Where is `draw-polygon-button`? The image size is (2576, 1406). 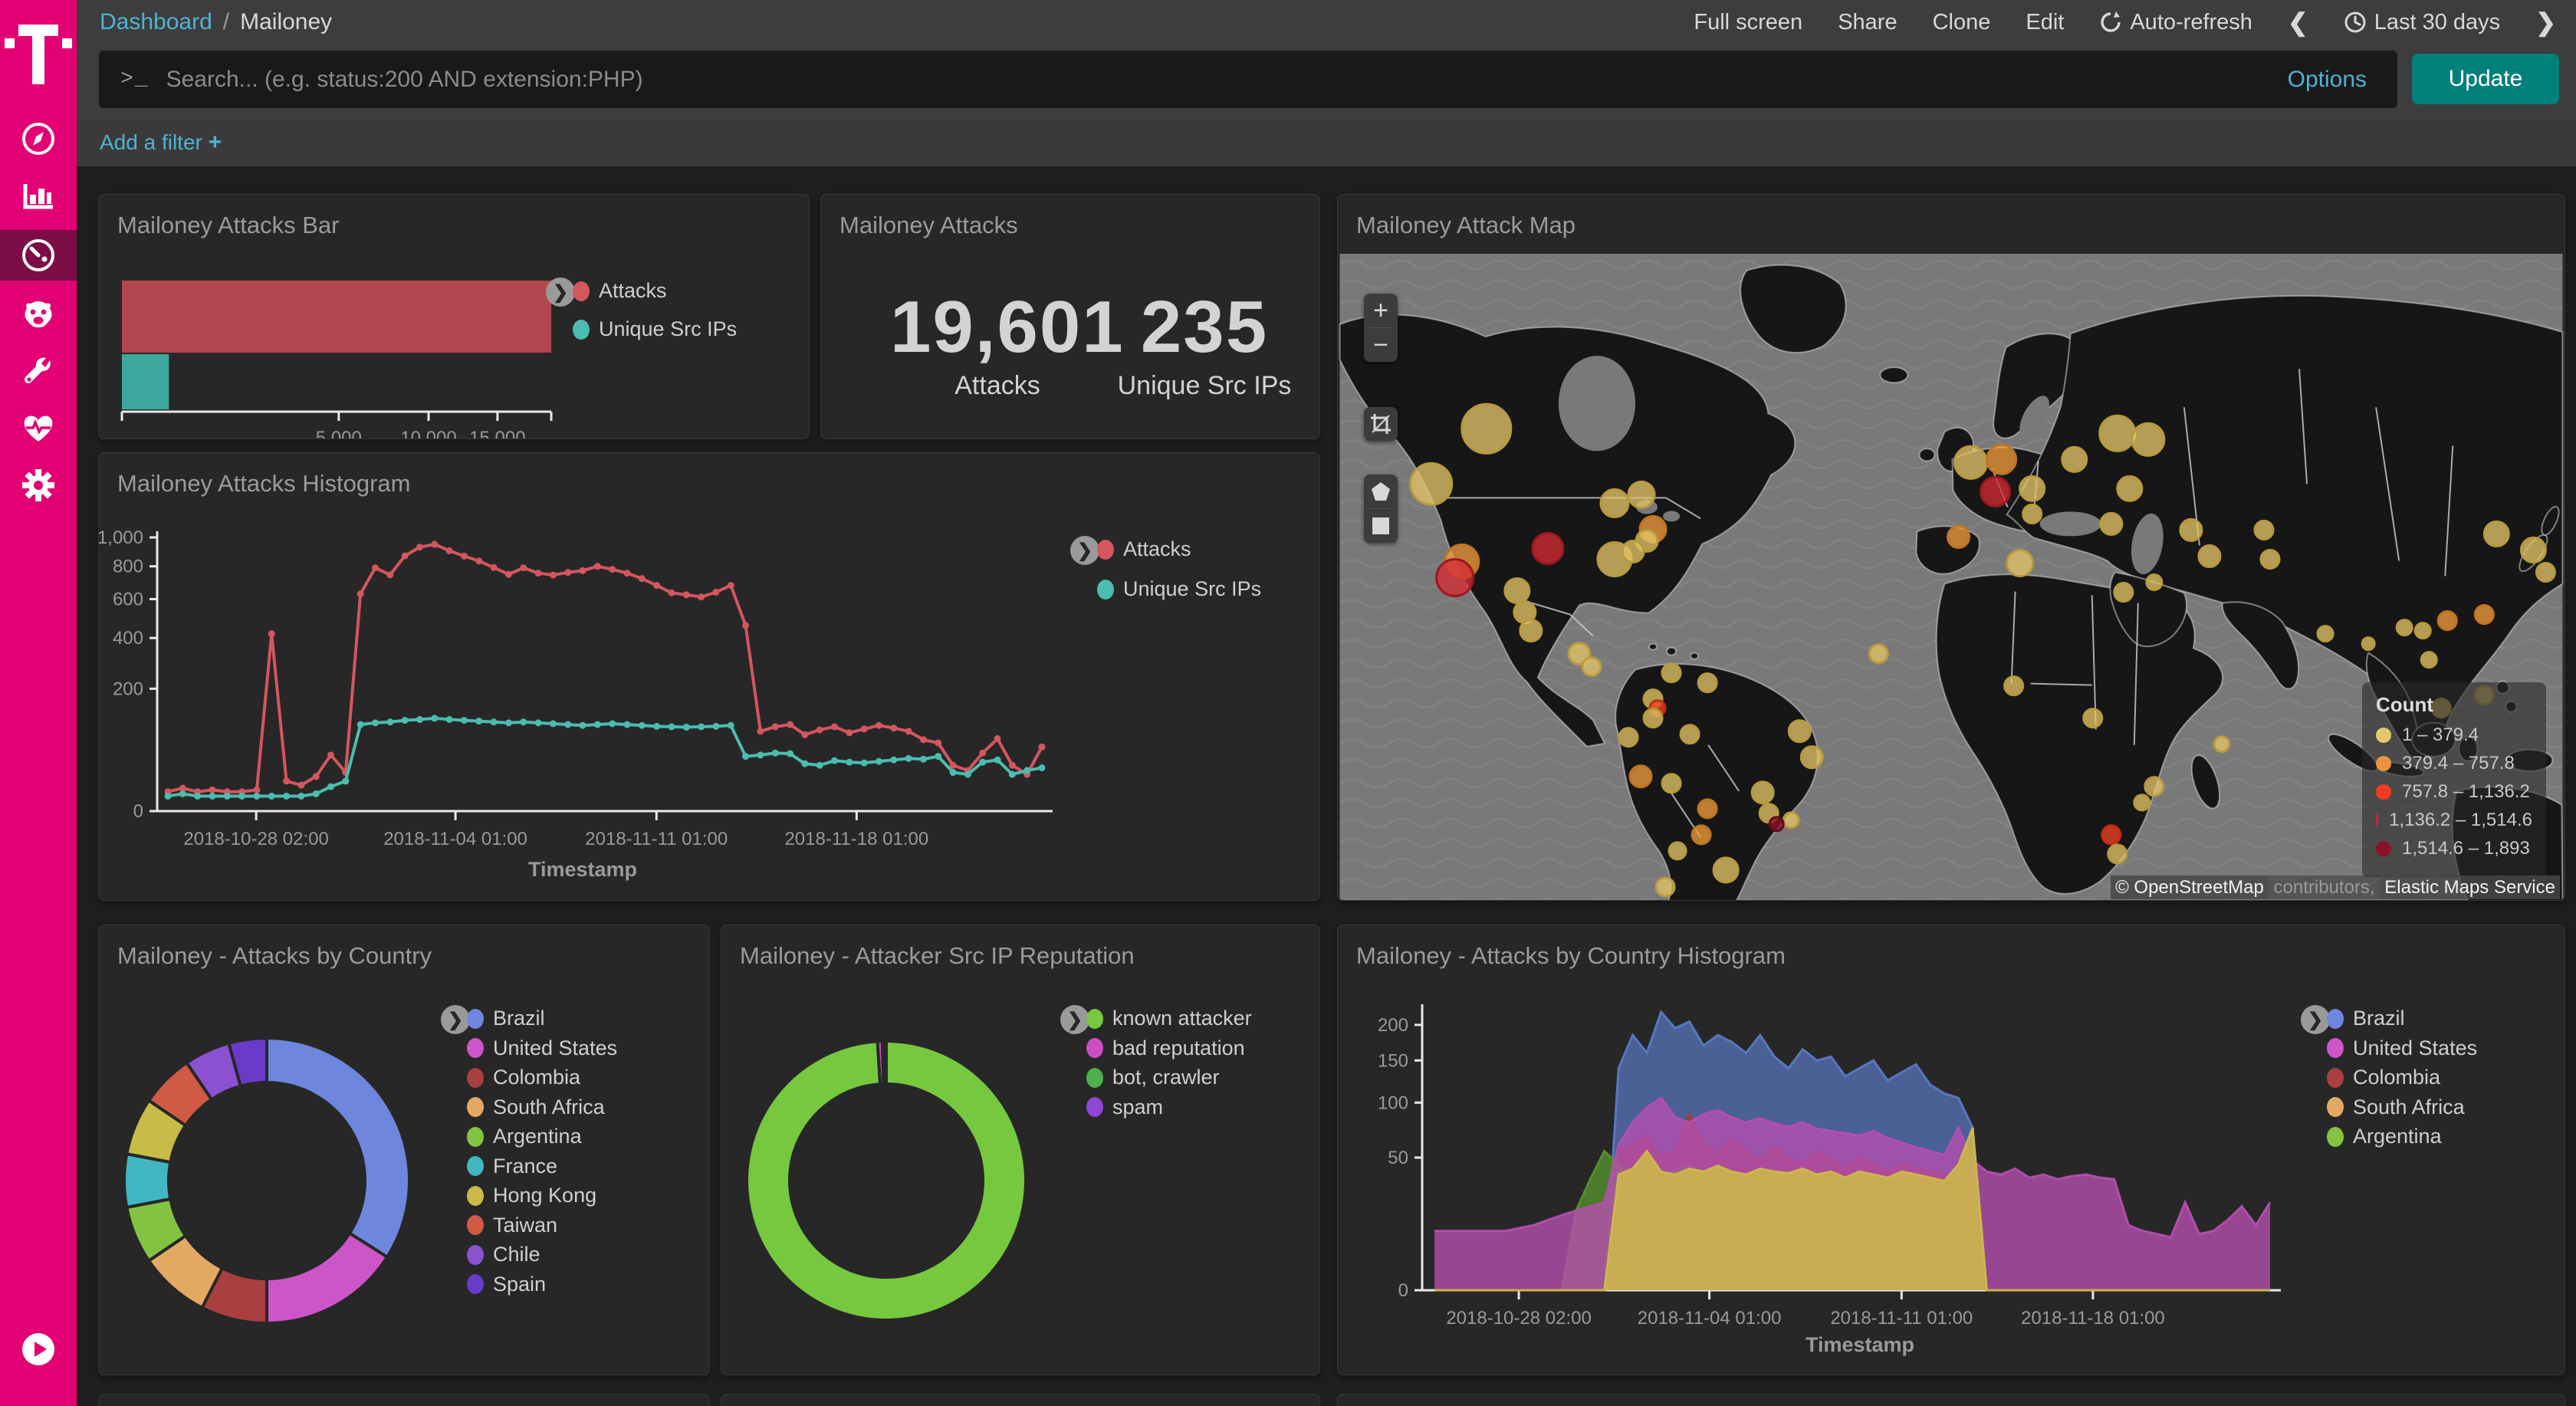 draw-polygon-button is located at coordinates (1381, 491).